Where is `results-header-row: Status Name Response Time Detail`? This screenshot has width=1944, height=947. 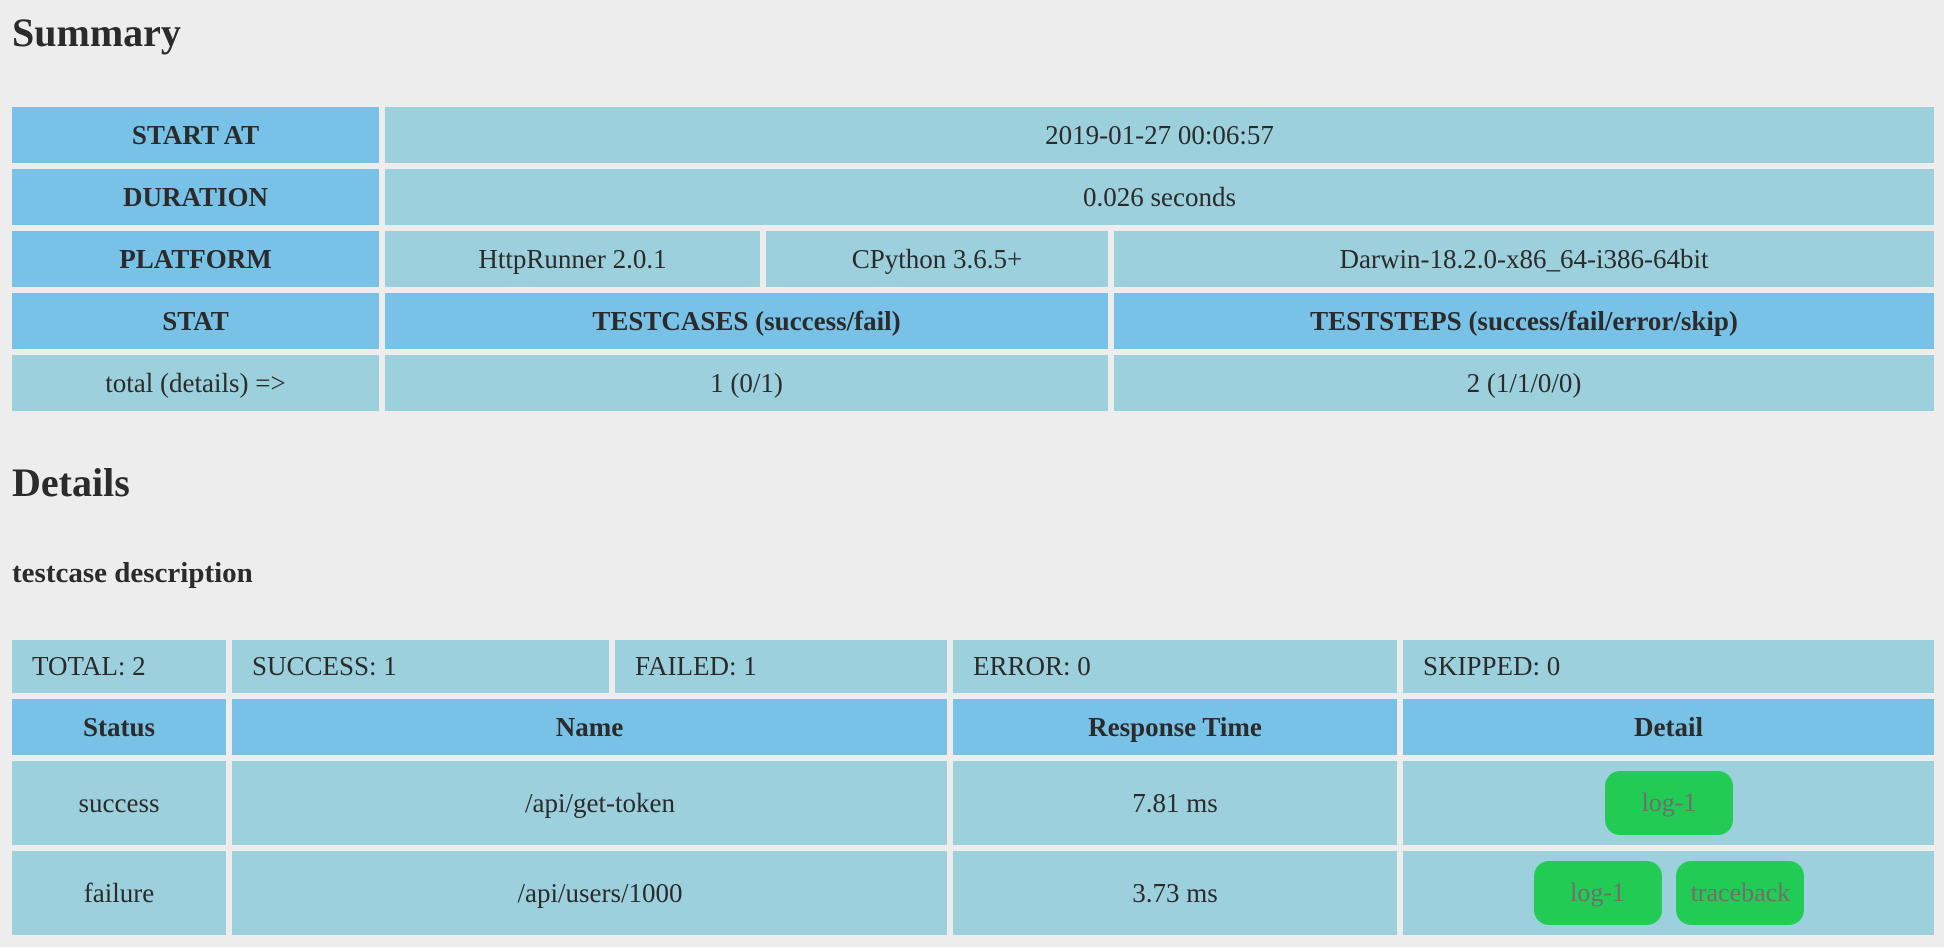 results-header-row: Status Name Response Time Detail is located at coordinates (973, 727).